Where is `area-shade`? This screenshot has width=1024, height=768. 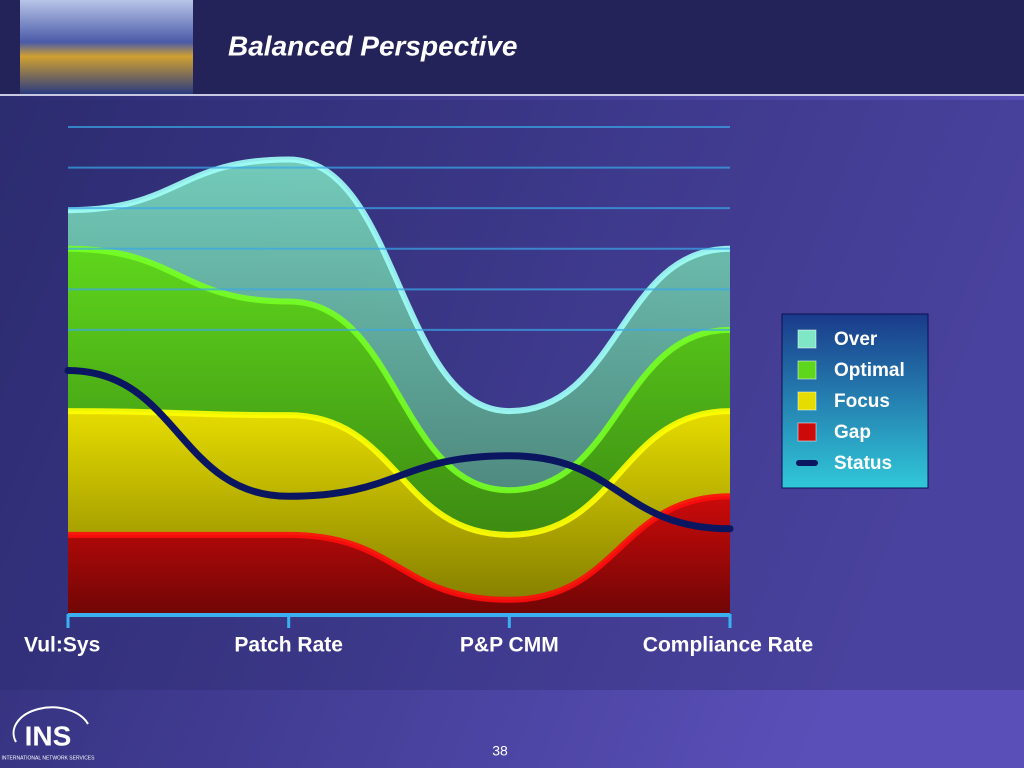
area-shade is located at coordinates (399, 555).